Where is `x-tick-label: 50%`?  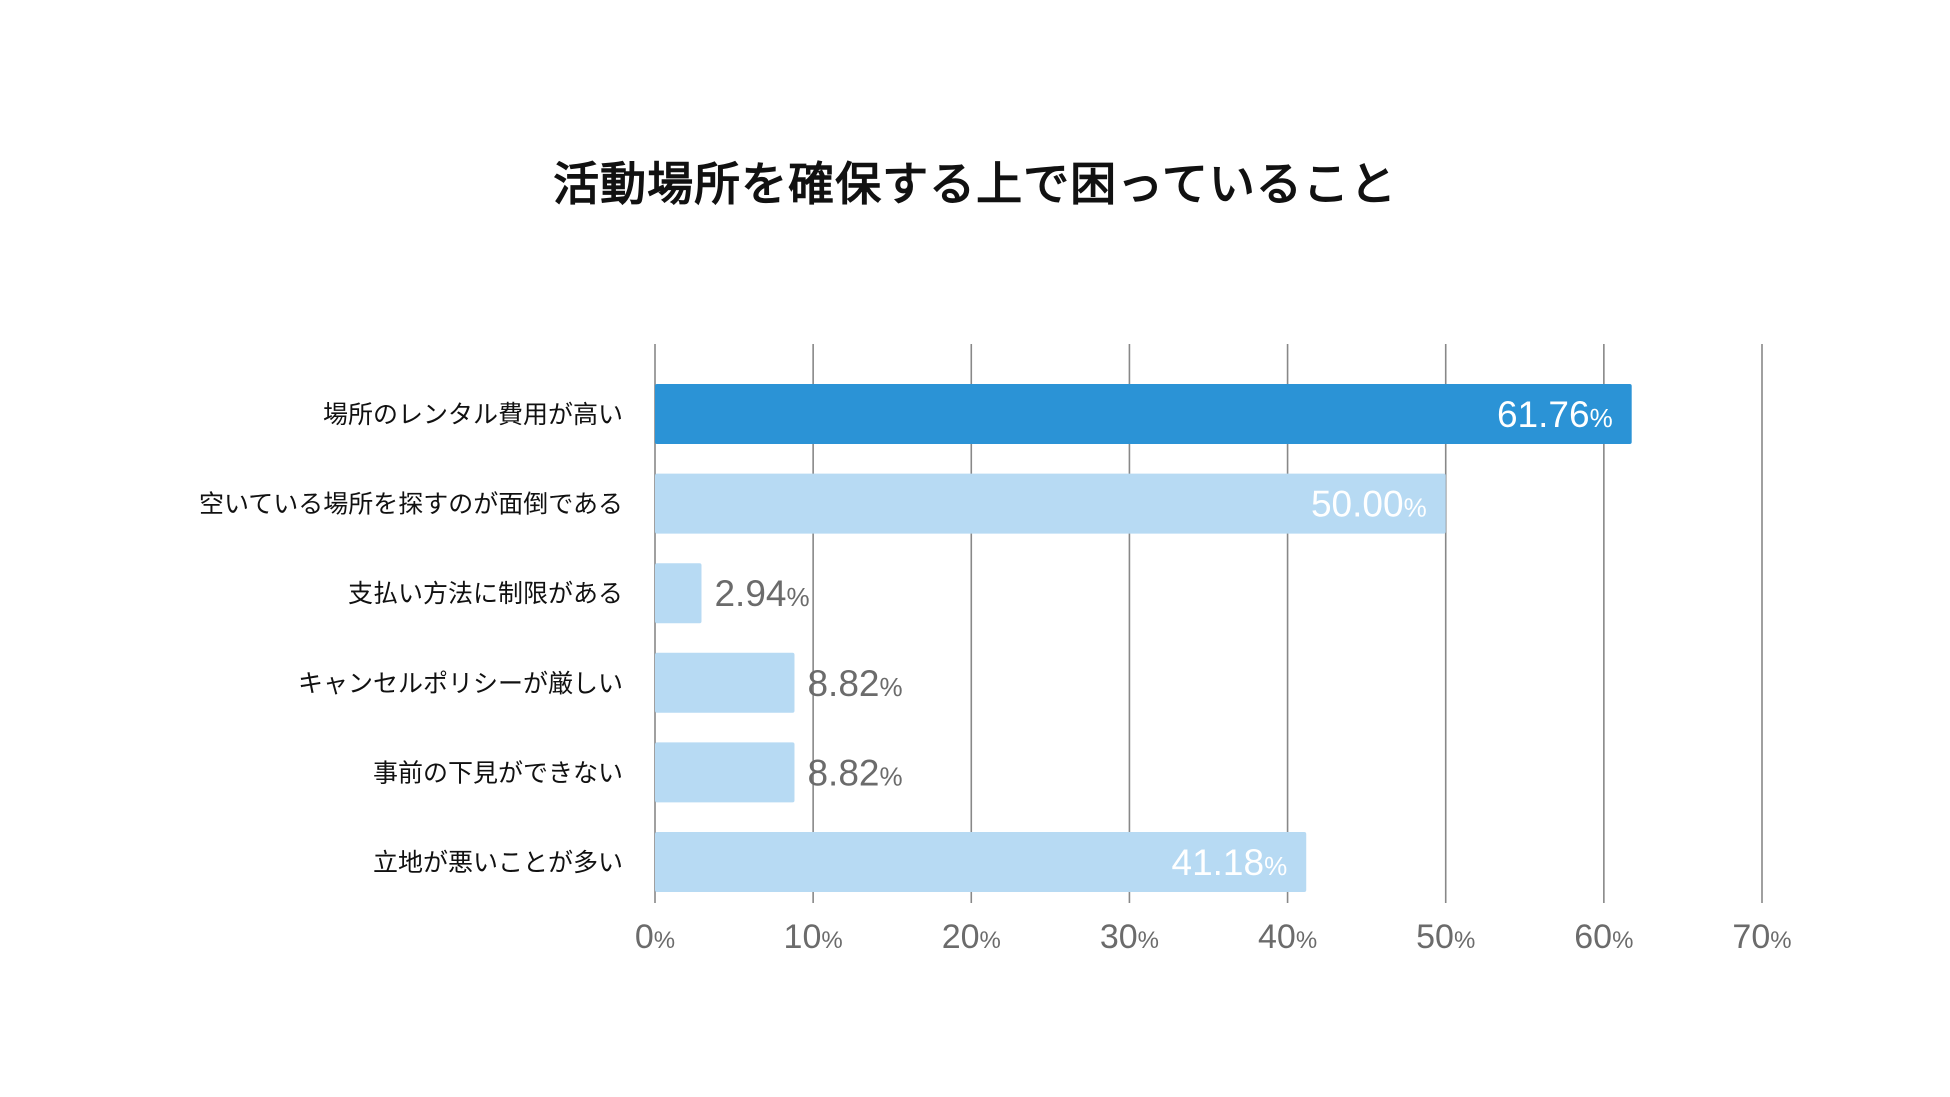
x-tick-label: 50% is located at coordinates (1445, 937).